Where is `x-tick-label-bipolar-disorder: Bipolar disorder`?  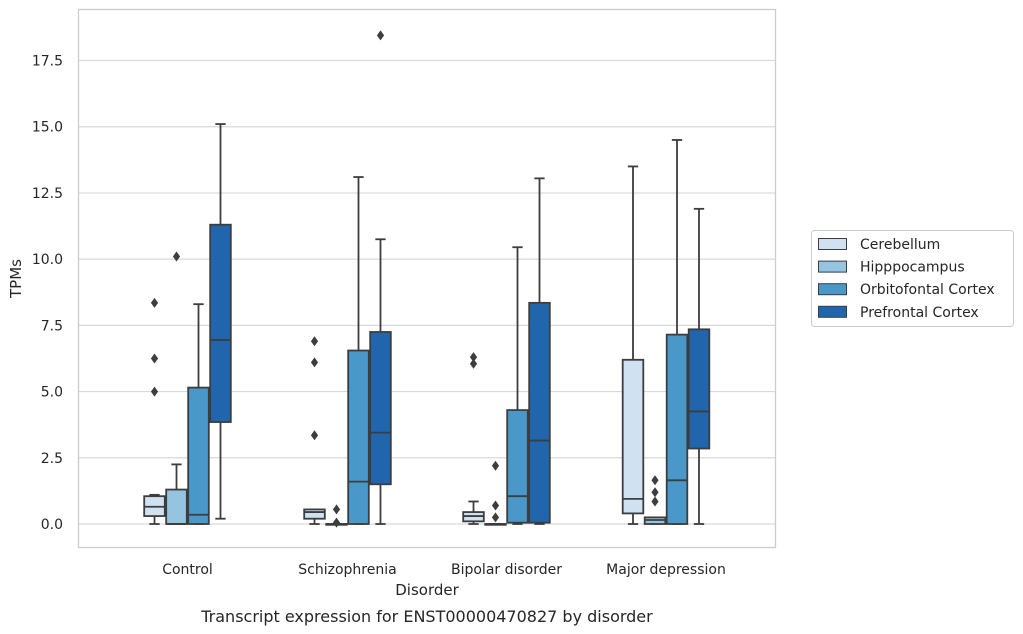 x-tick-label-bipolar-disorder: Bipolar disorder is located at coordinates (506, 570).